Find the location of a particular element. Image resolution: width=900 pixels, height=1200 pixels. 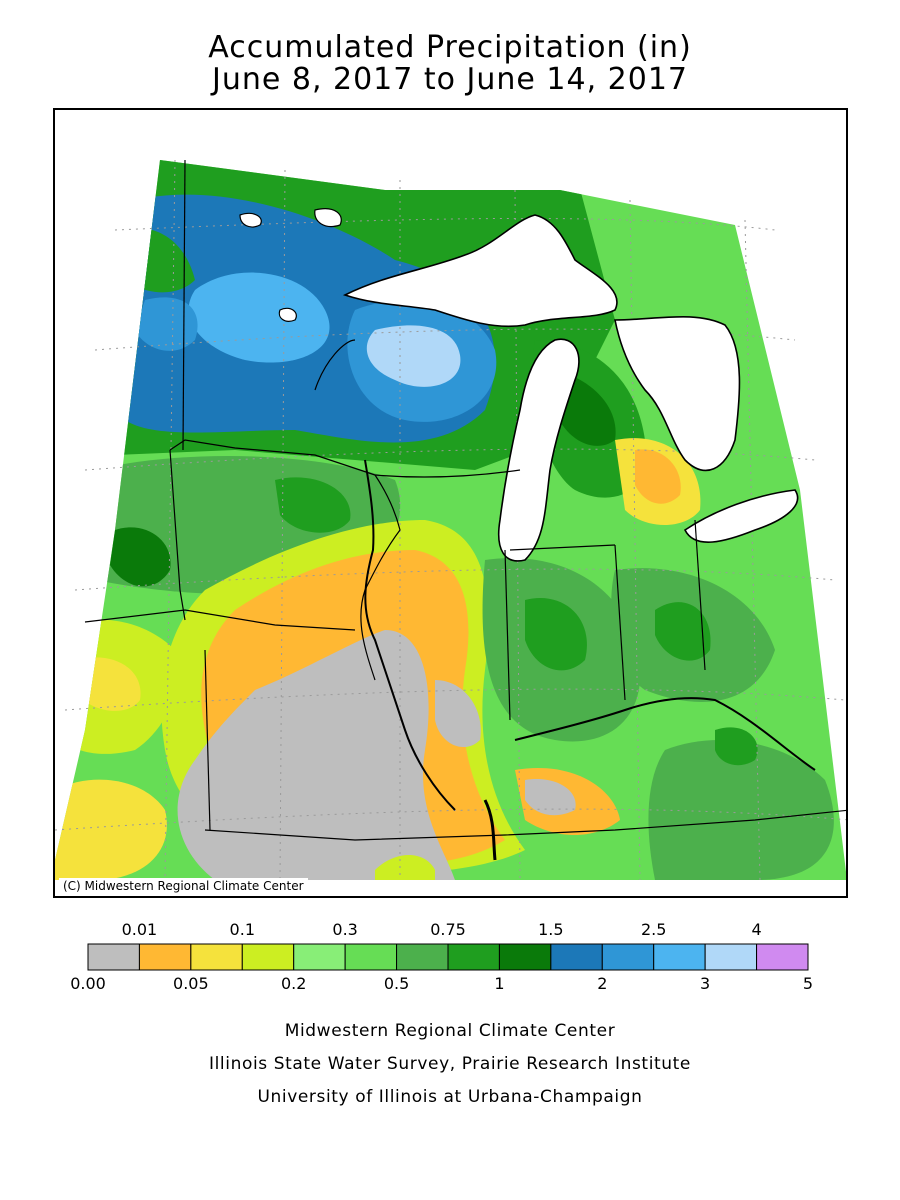

lake-michigan is located at coordinates (539, 450).